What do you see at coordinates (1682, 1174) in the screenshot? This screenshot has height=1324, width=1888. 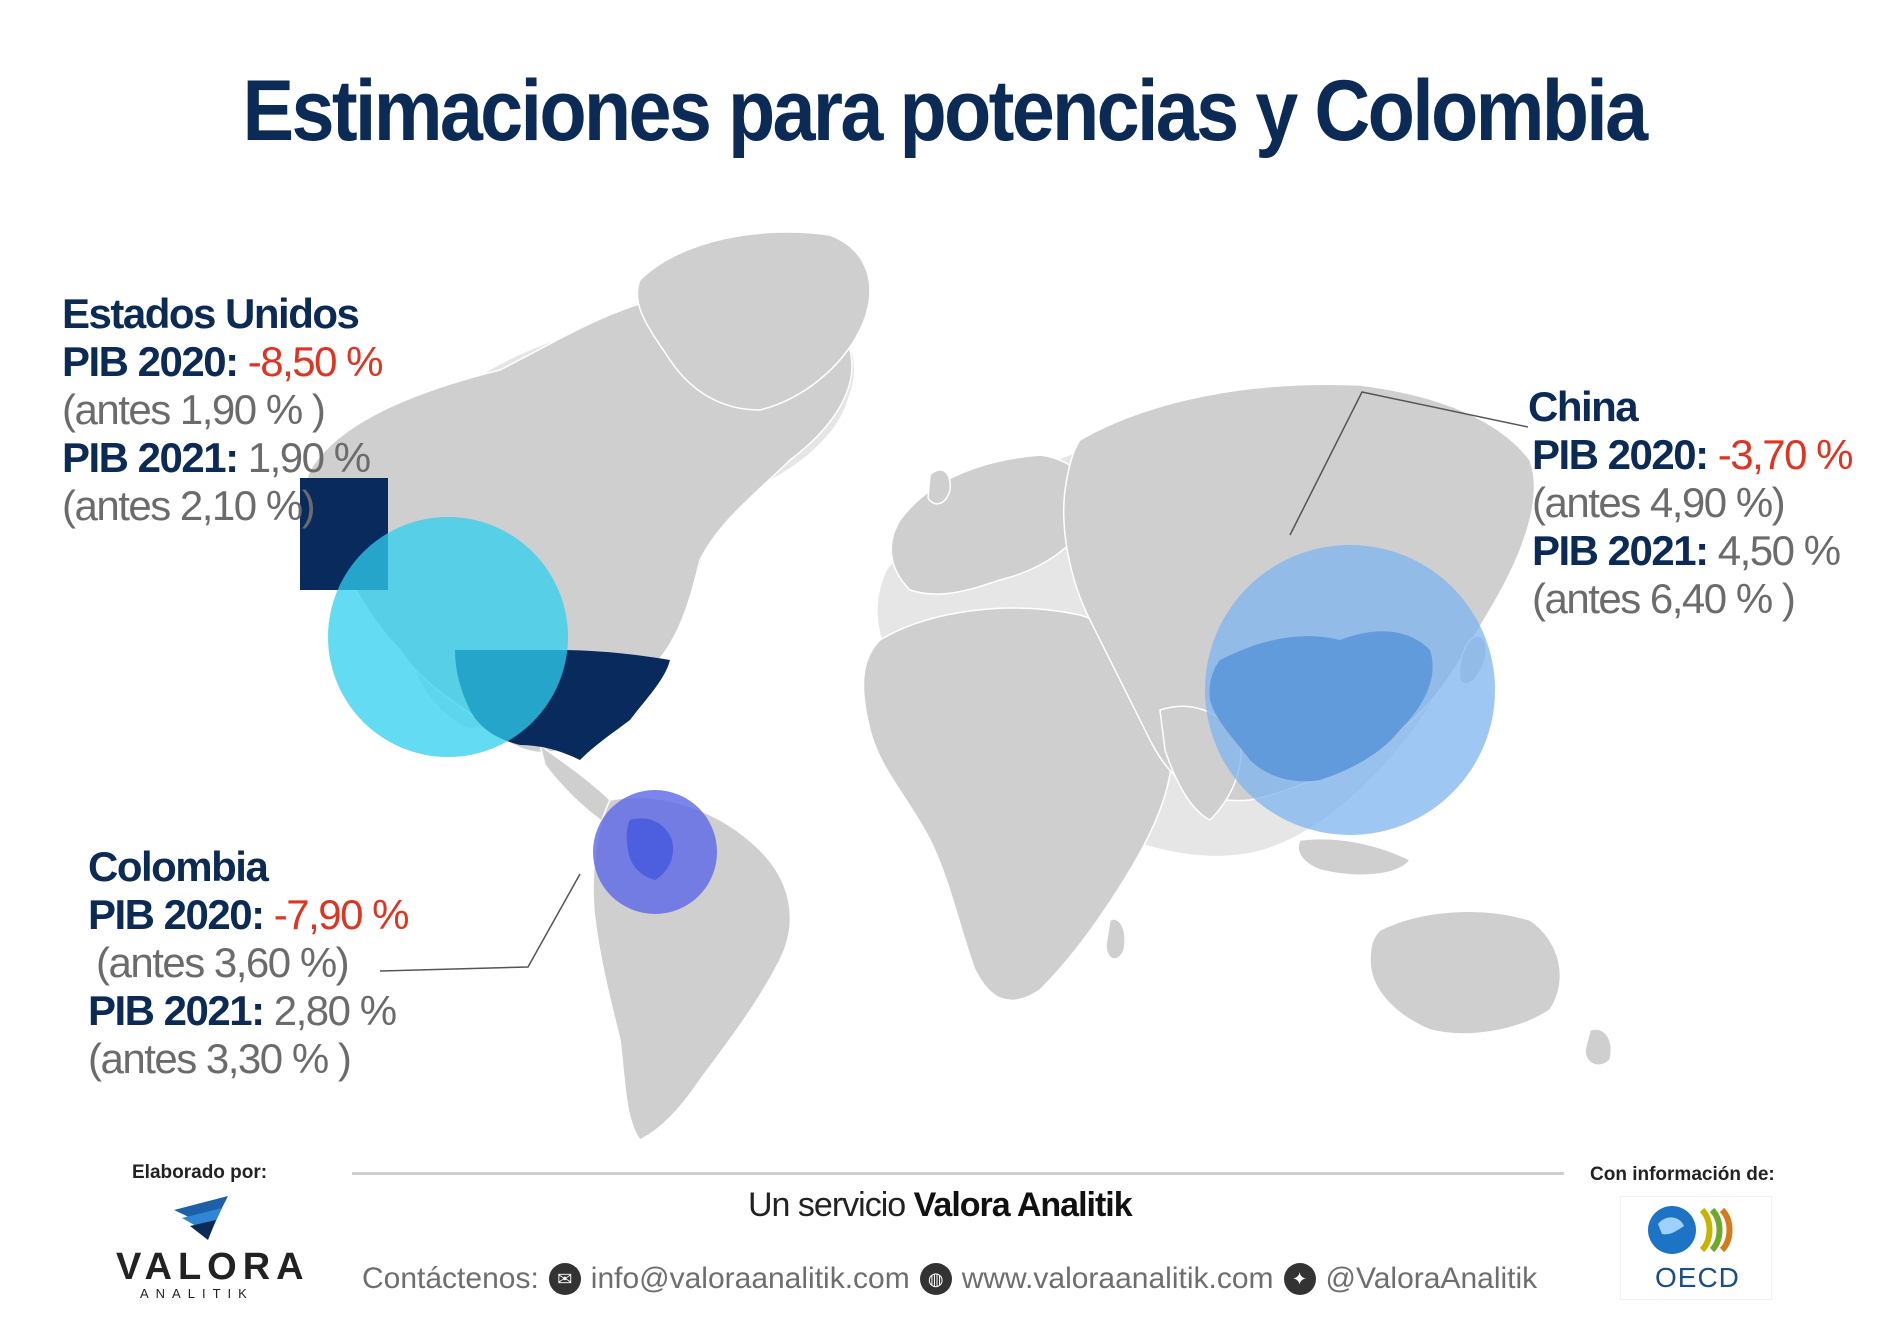 I see `info-source-label: Con información de:` at bounding box center [1682, 1174].